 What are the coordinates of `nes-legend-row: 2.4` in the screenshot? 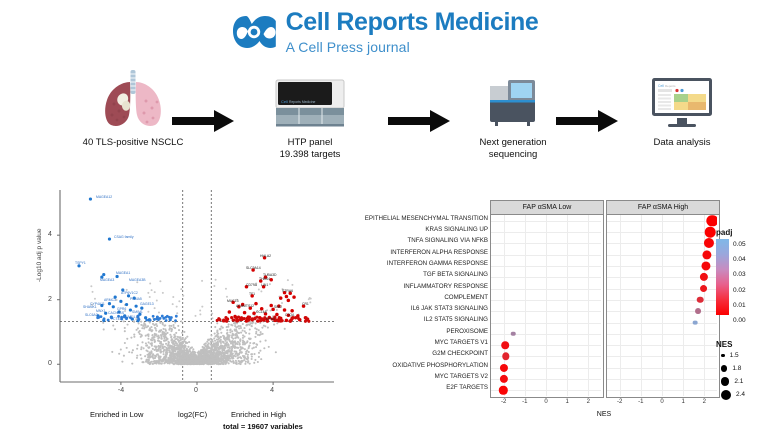 It's located at (743, 394).